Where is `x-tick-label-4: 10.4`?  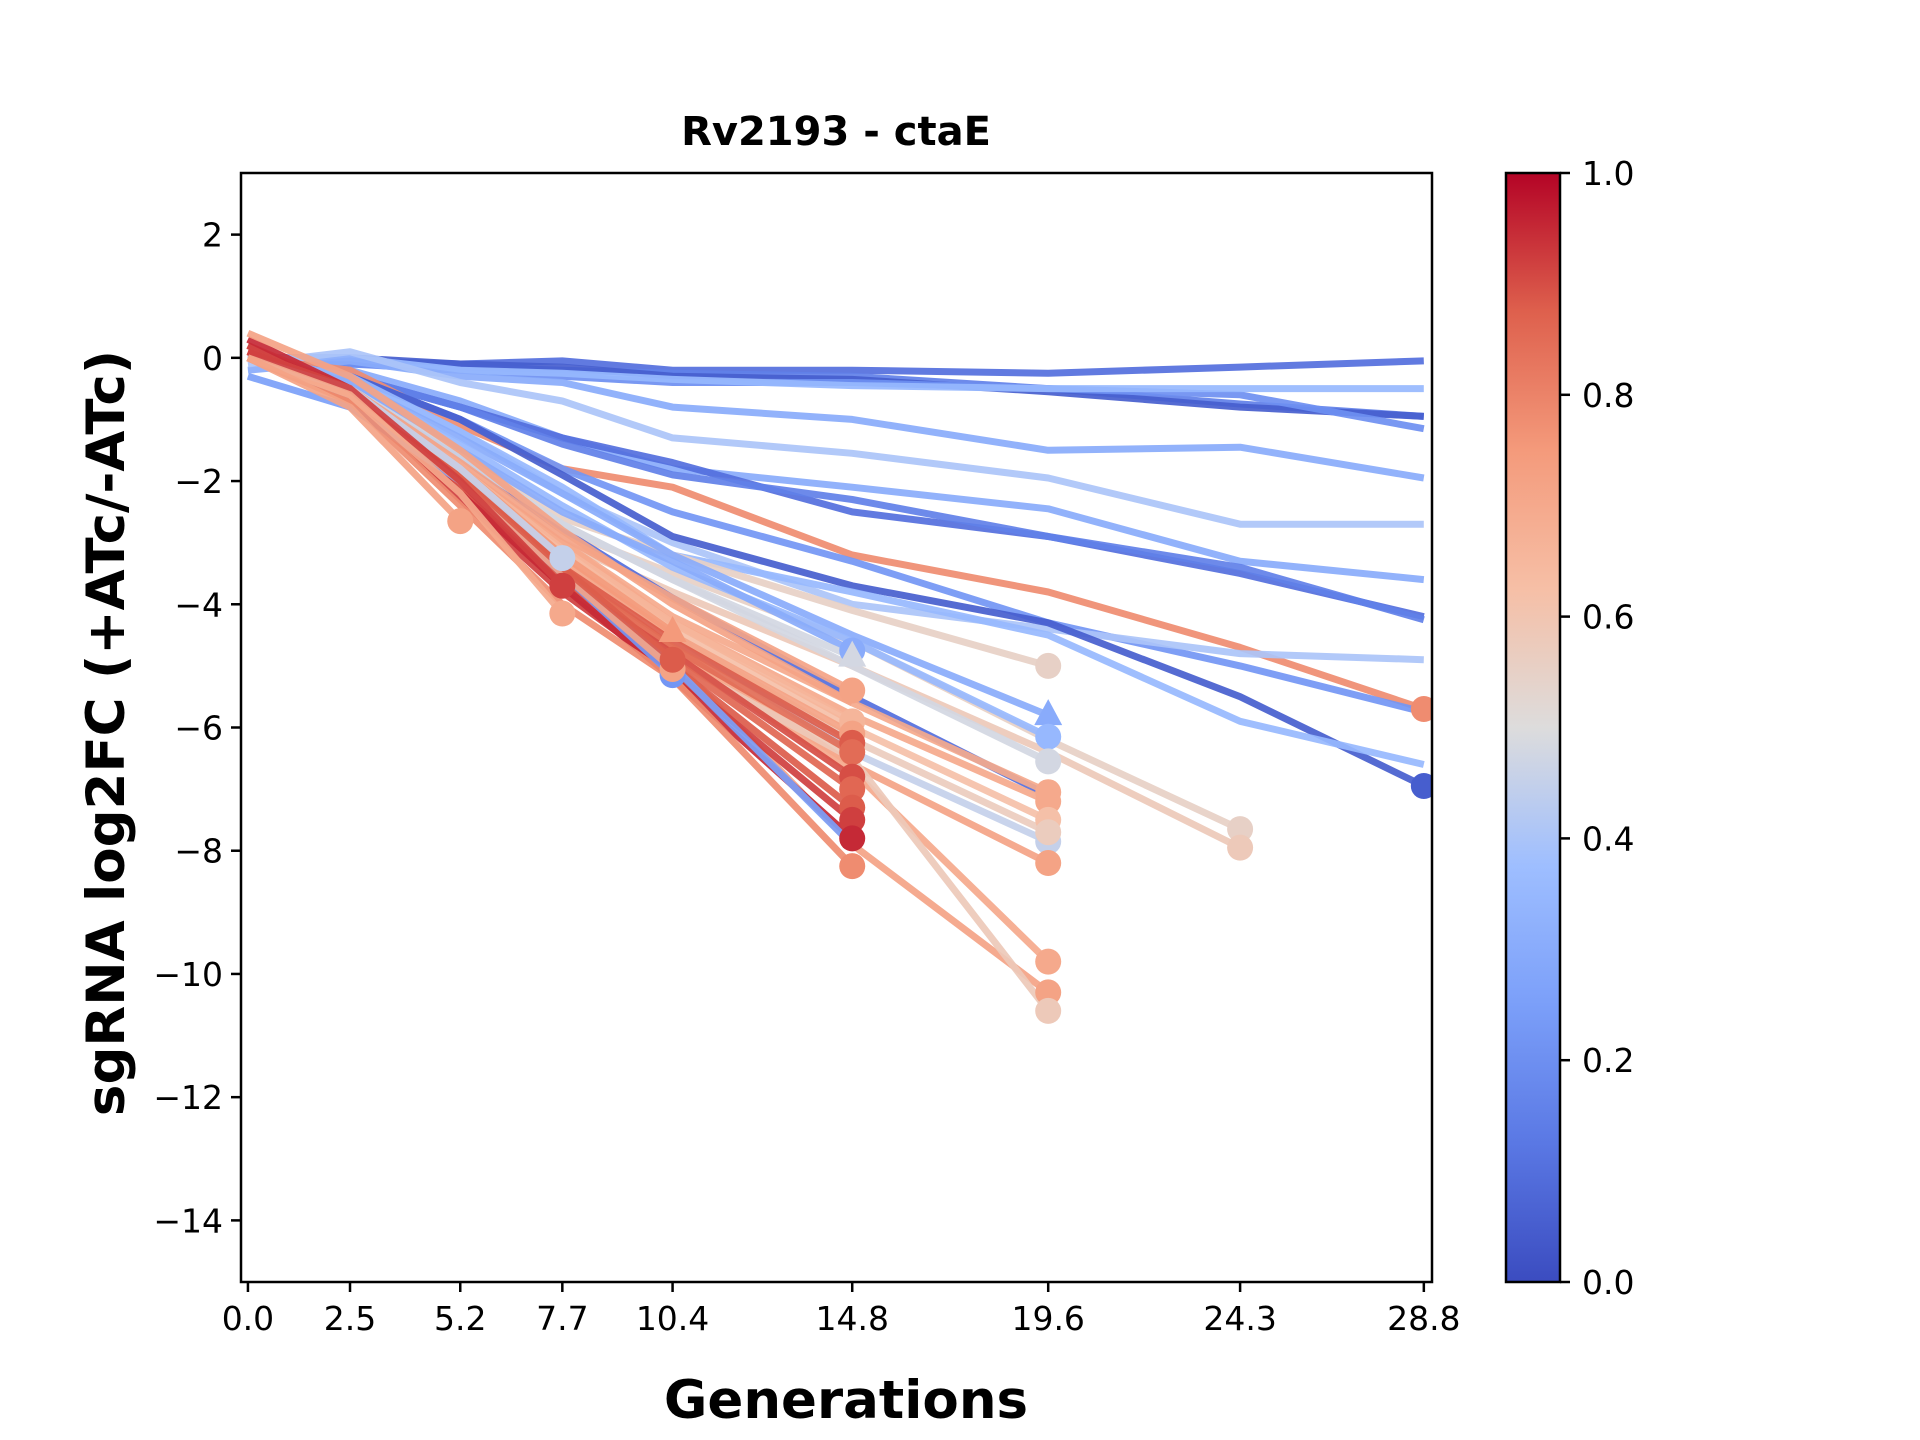 x-tick-label-4: 10.4 is located at coordinates (672, 1318).